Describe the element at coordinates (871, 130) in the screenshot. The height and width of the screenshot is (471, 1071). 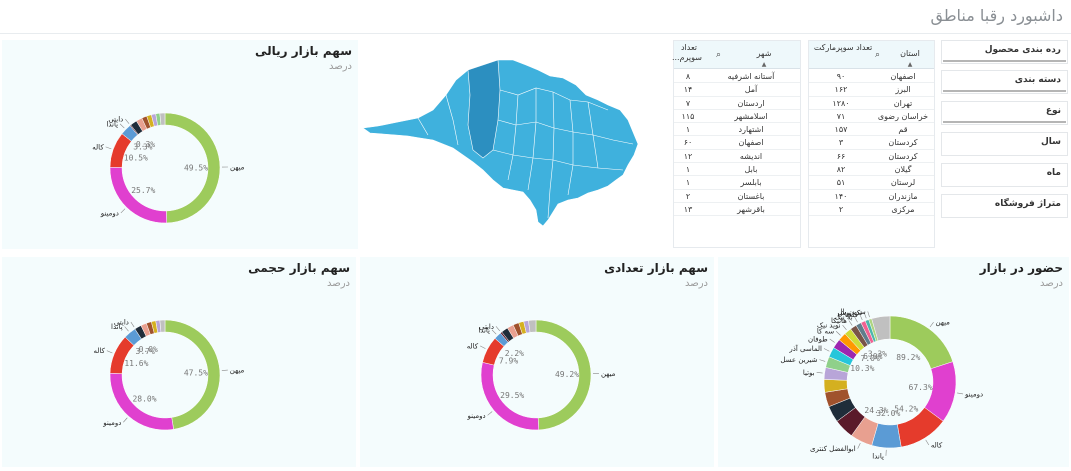
I see `table-row: ۱۵۷ قم` at that location.